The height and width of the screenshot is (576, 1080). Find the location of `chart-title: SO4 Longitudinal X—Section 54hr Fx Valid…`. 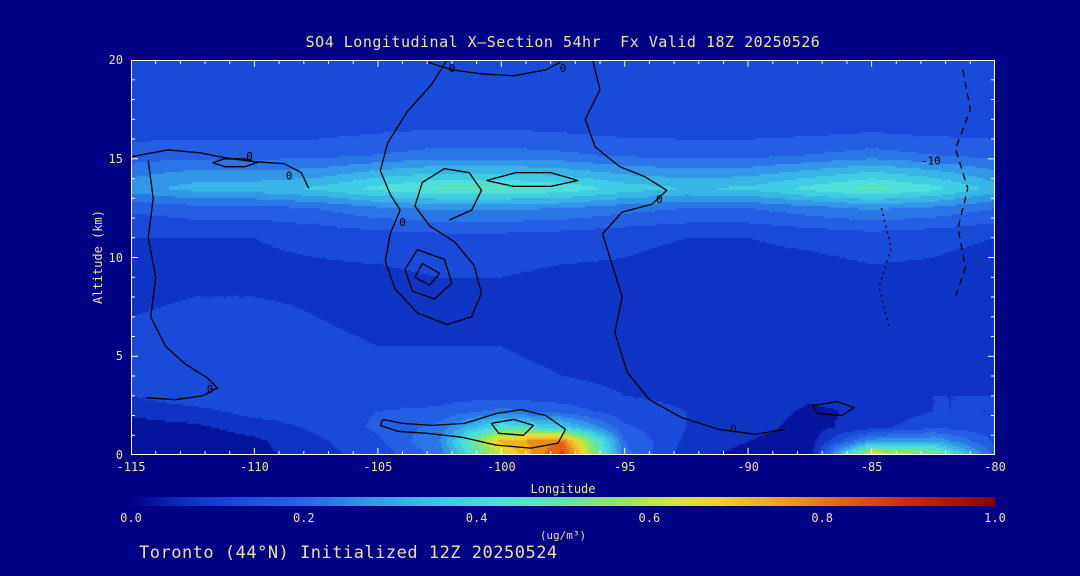

chart-title: SO4 Longitudinal X—Section 54hr Fx Valid… is located at coordinates (563, 42).